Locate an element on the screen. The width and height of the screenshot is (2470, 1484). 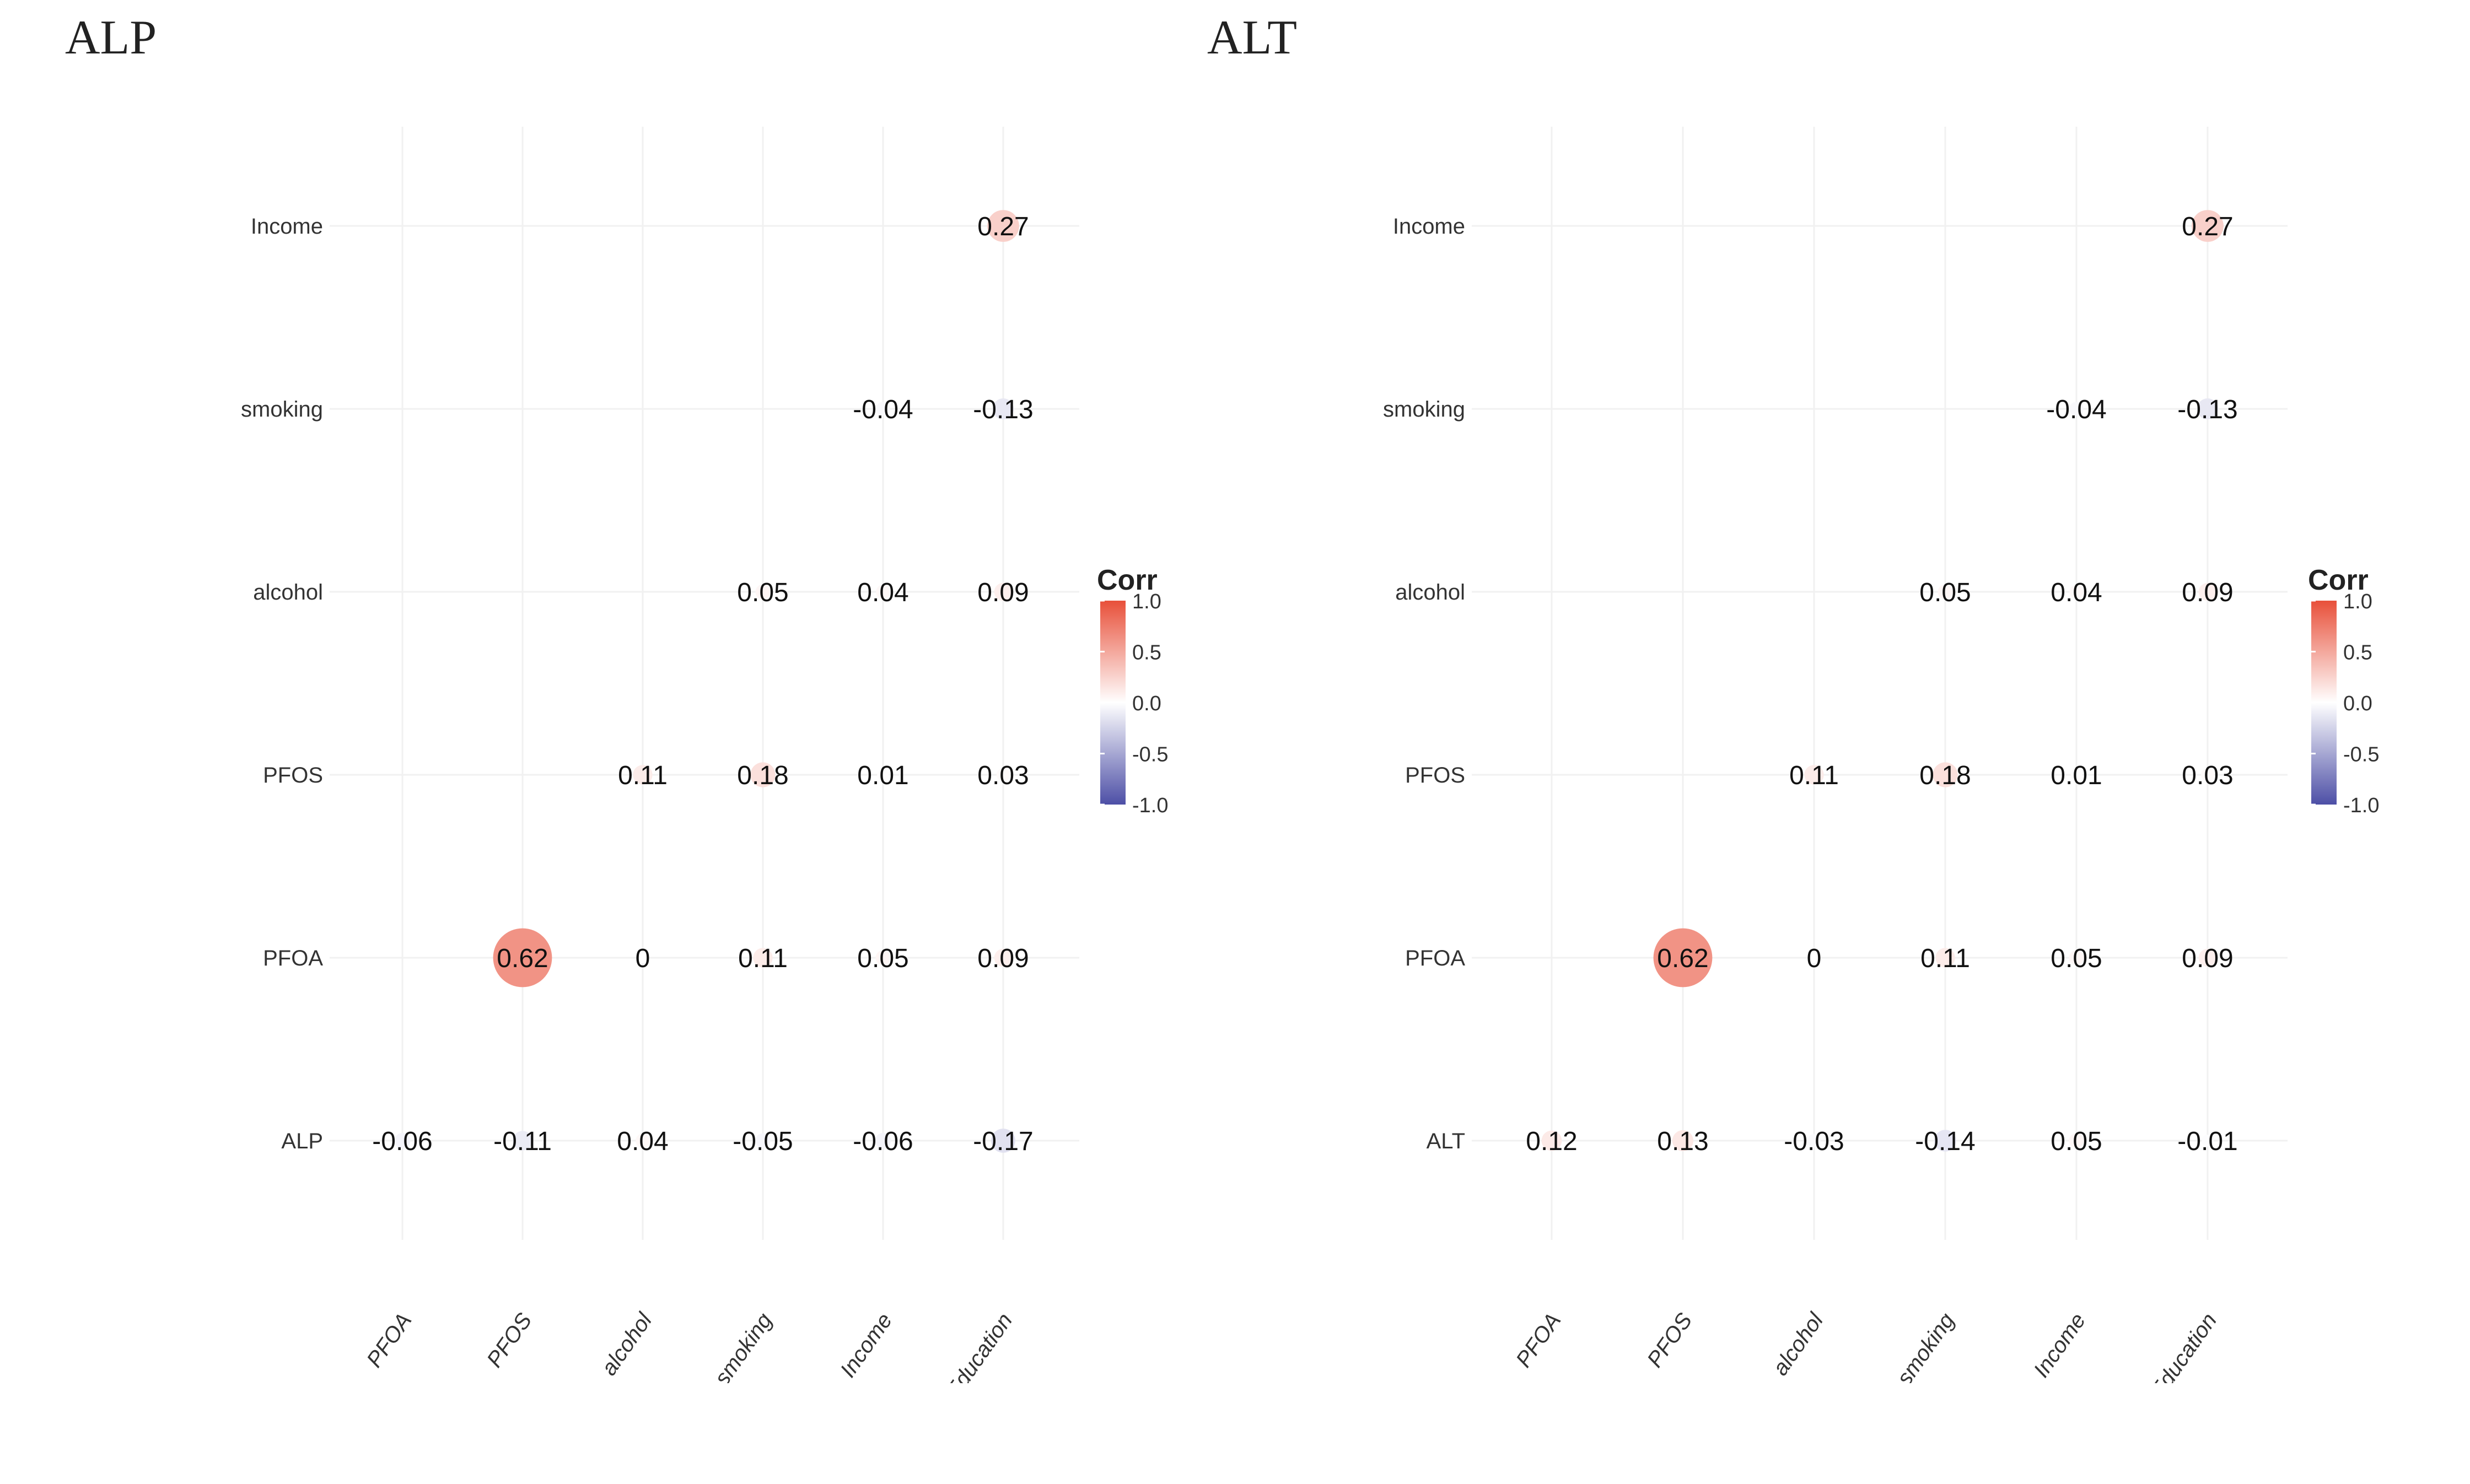
cell-label-pfos-education: 0.03 is located at coordinates (2207, 775).